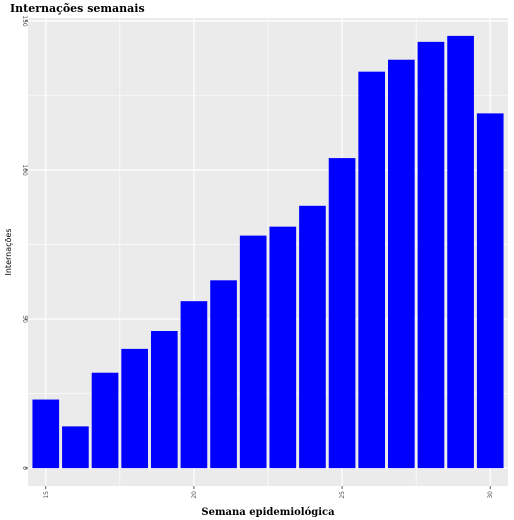 The height and width of the screenshot is (520, 514). I want to click on y-tick-label: 150, so click(24, 21).